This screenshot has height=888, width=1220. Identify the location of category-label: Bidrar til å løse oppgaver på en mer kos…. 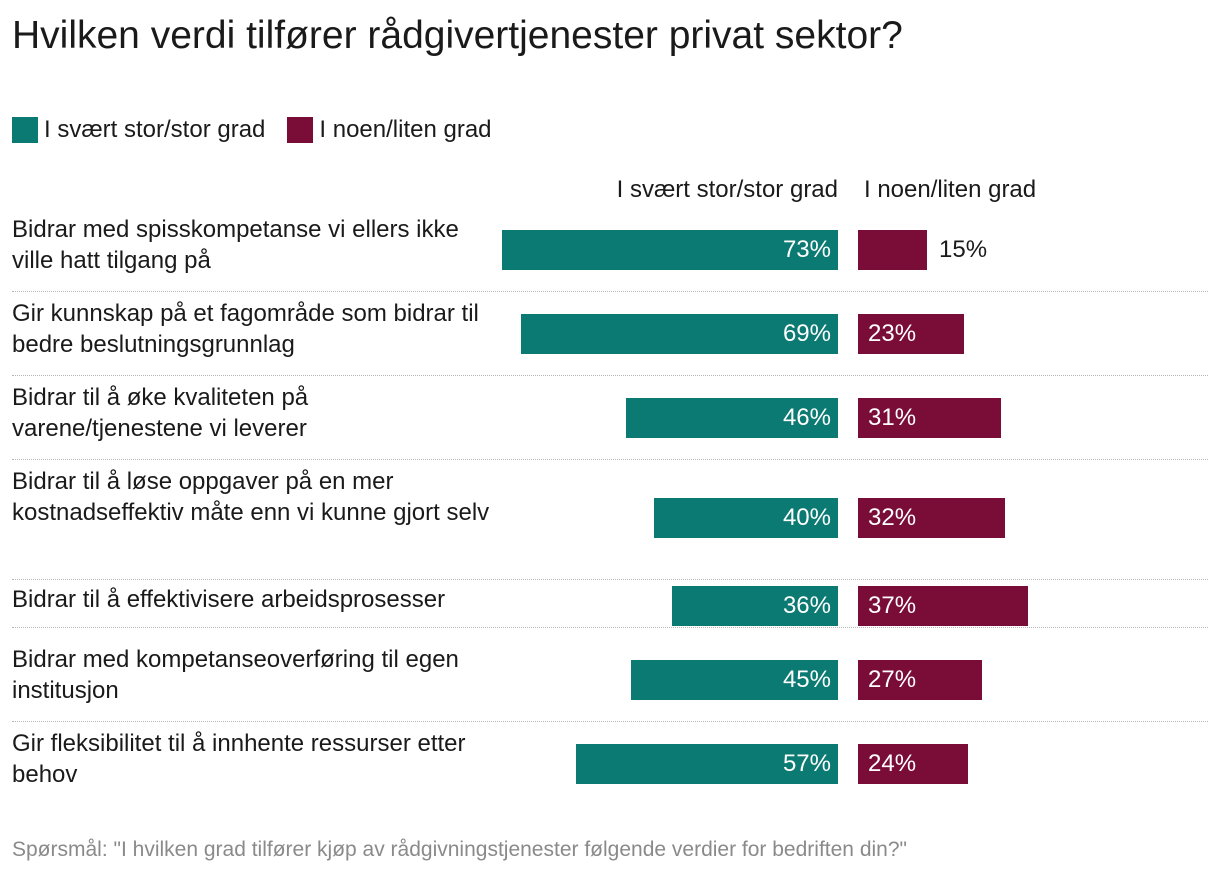
(251, 497).